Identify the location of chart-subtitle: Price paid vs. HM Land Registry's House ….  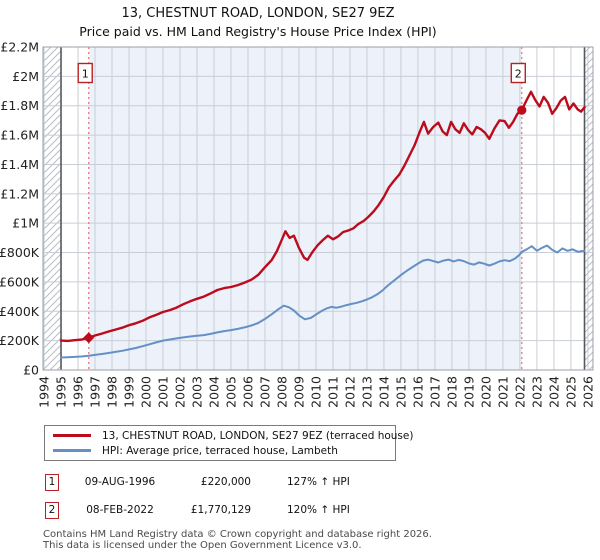
(258, 32).